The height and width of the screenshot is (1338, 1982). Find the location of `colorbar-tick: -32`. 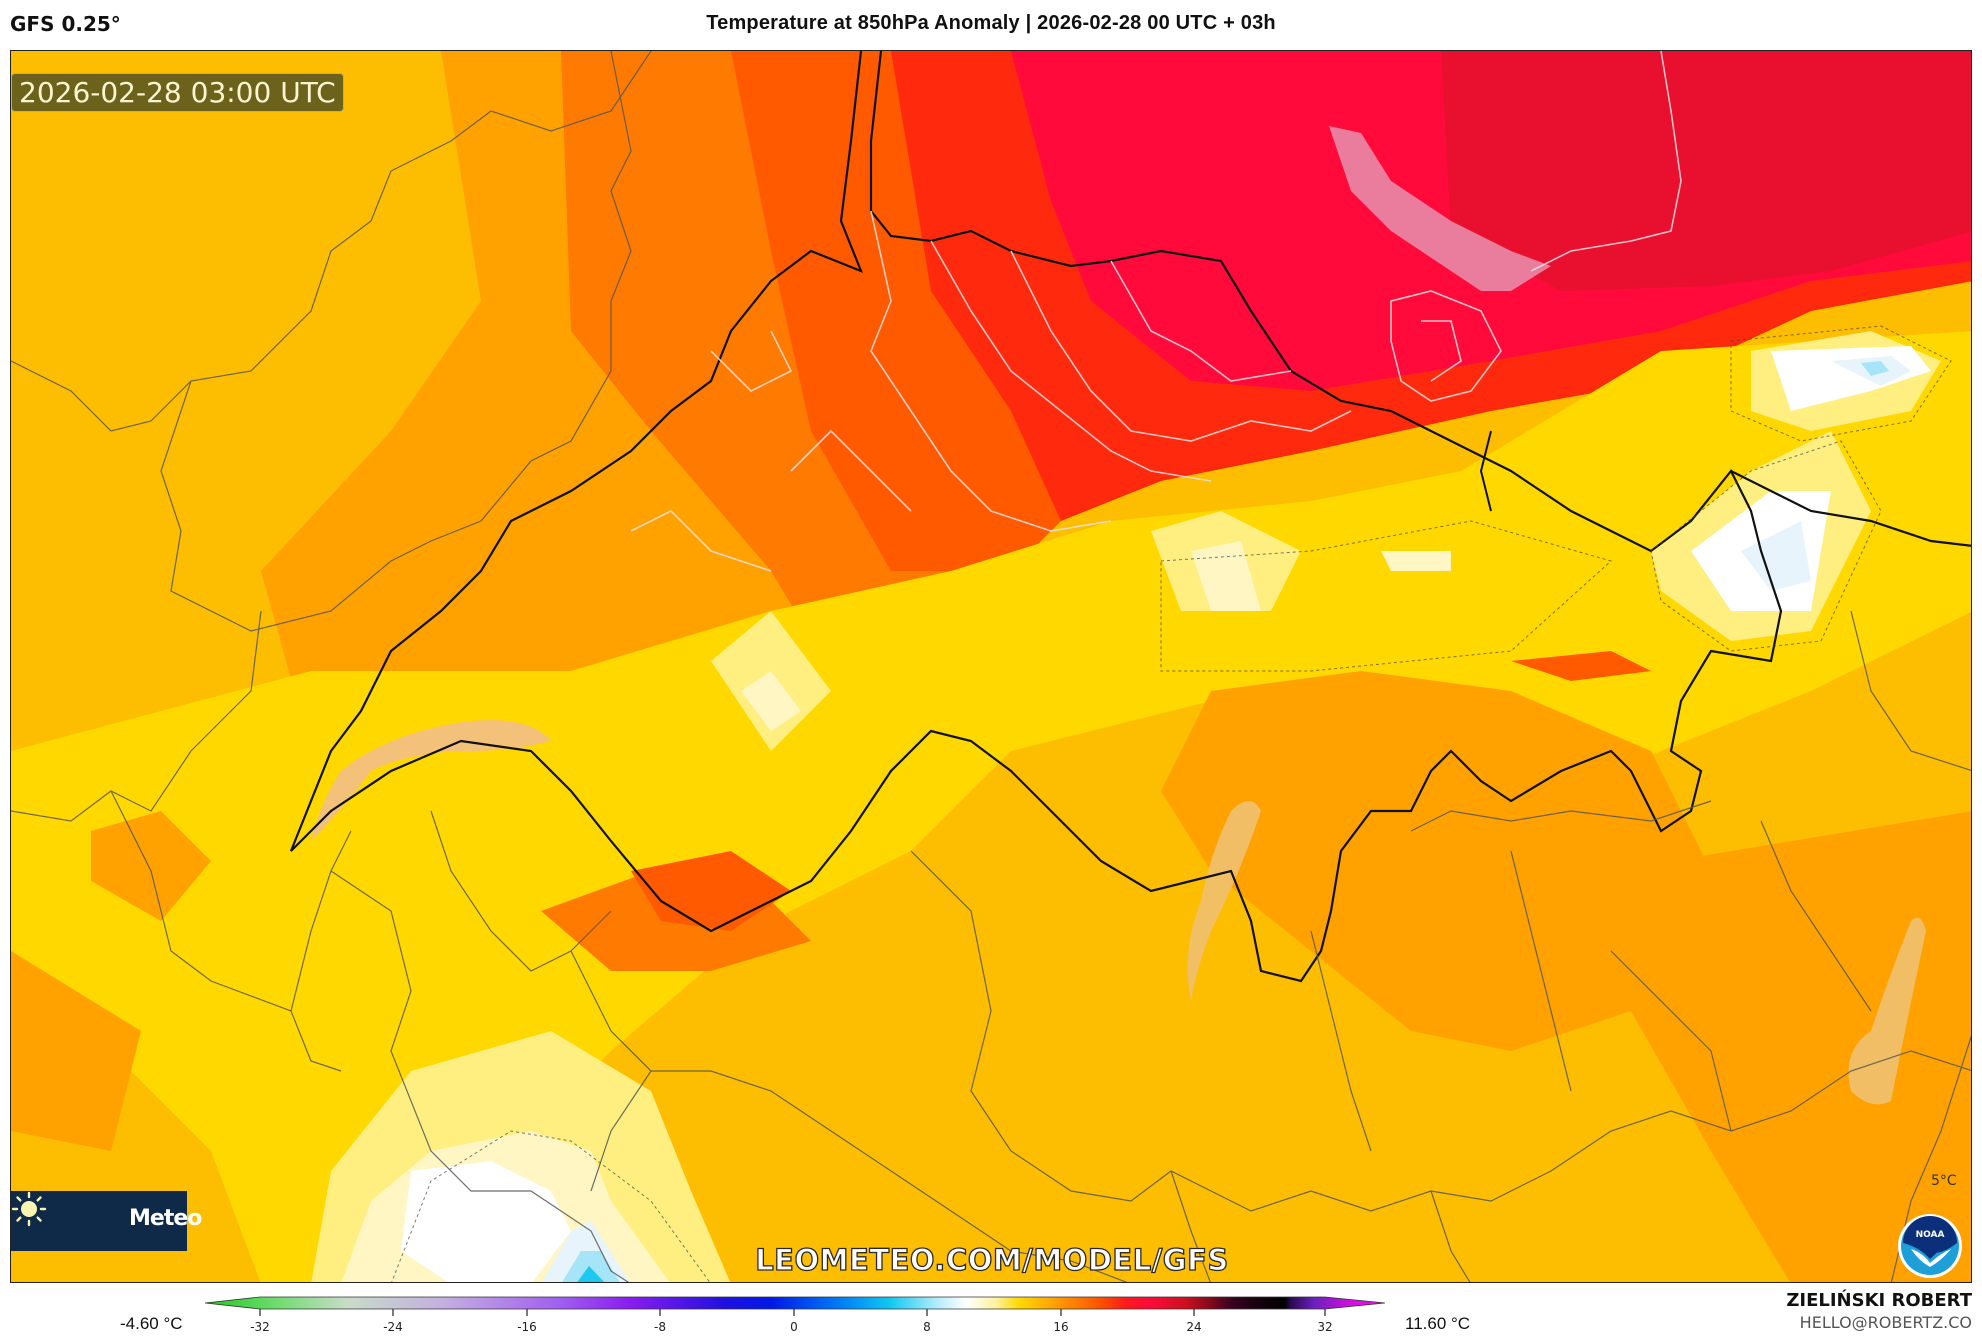

colorbar-tick: -32 is located at coordinates (260, 1327).